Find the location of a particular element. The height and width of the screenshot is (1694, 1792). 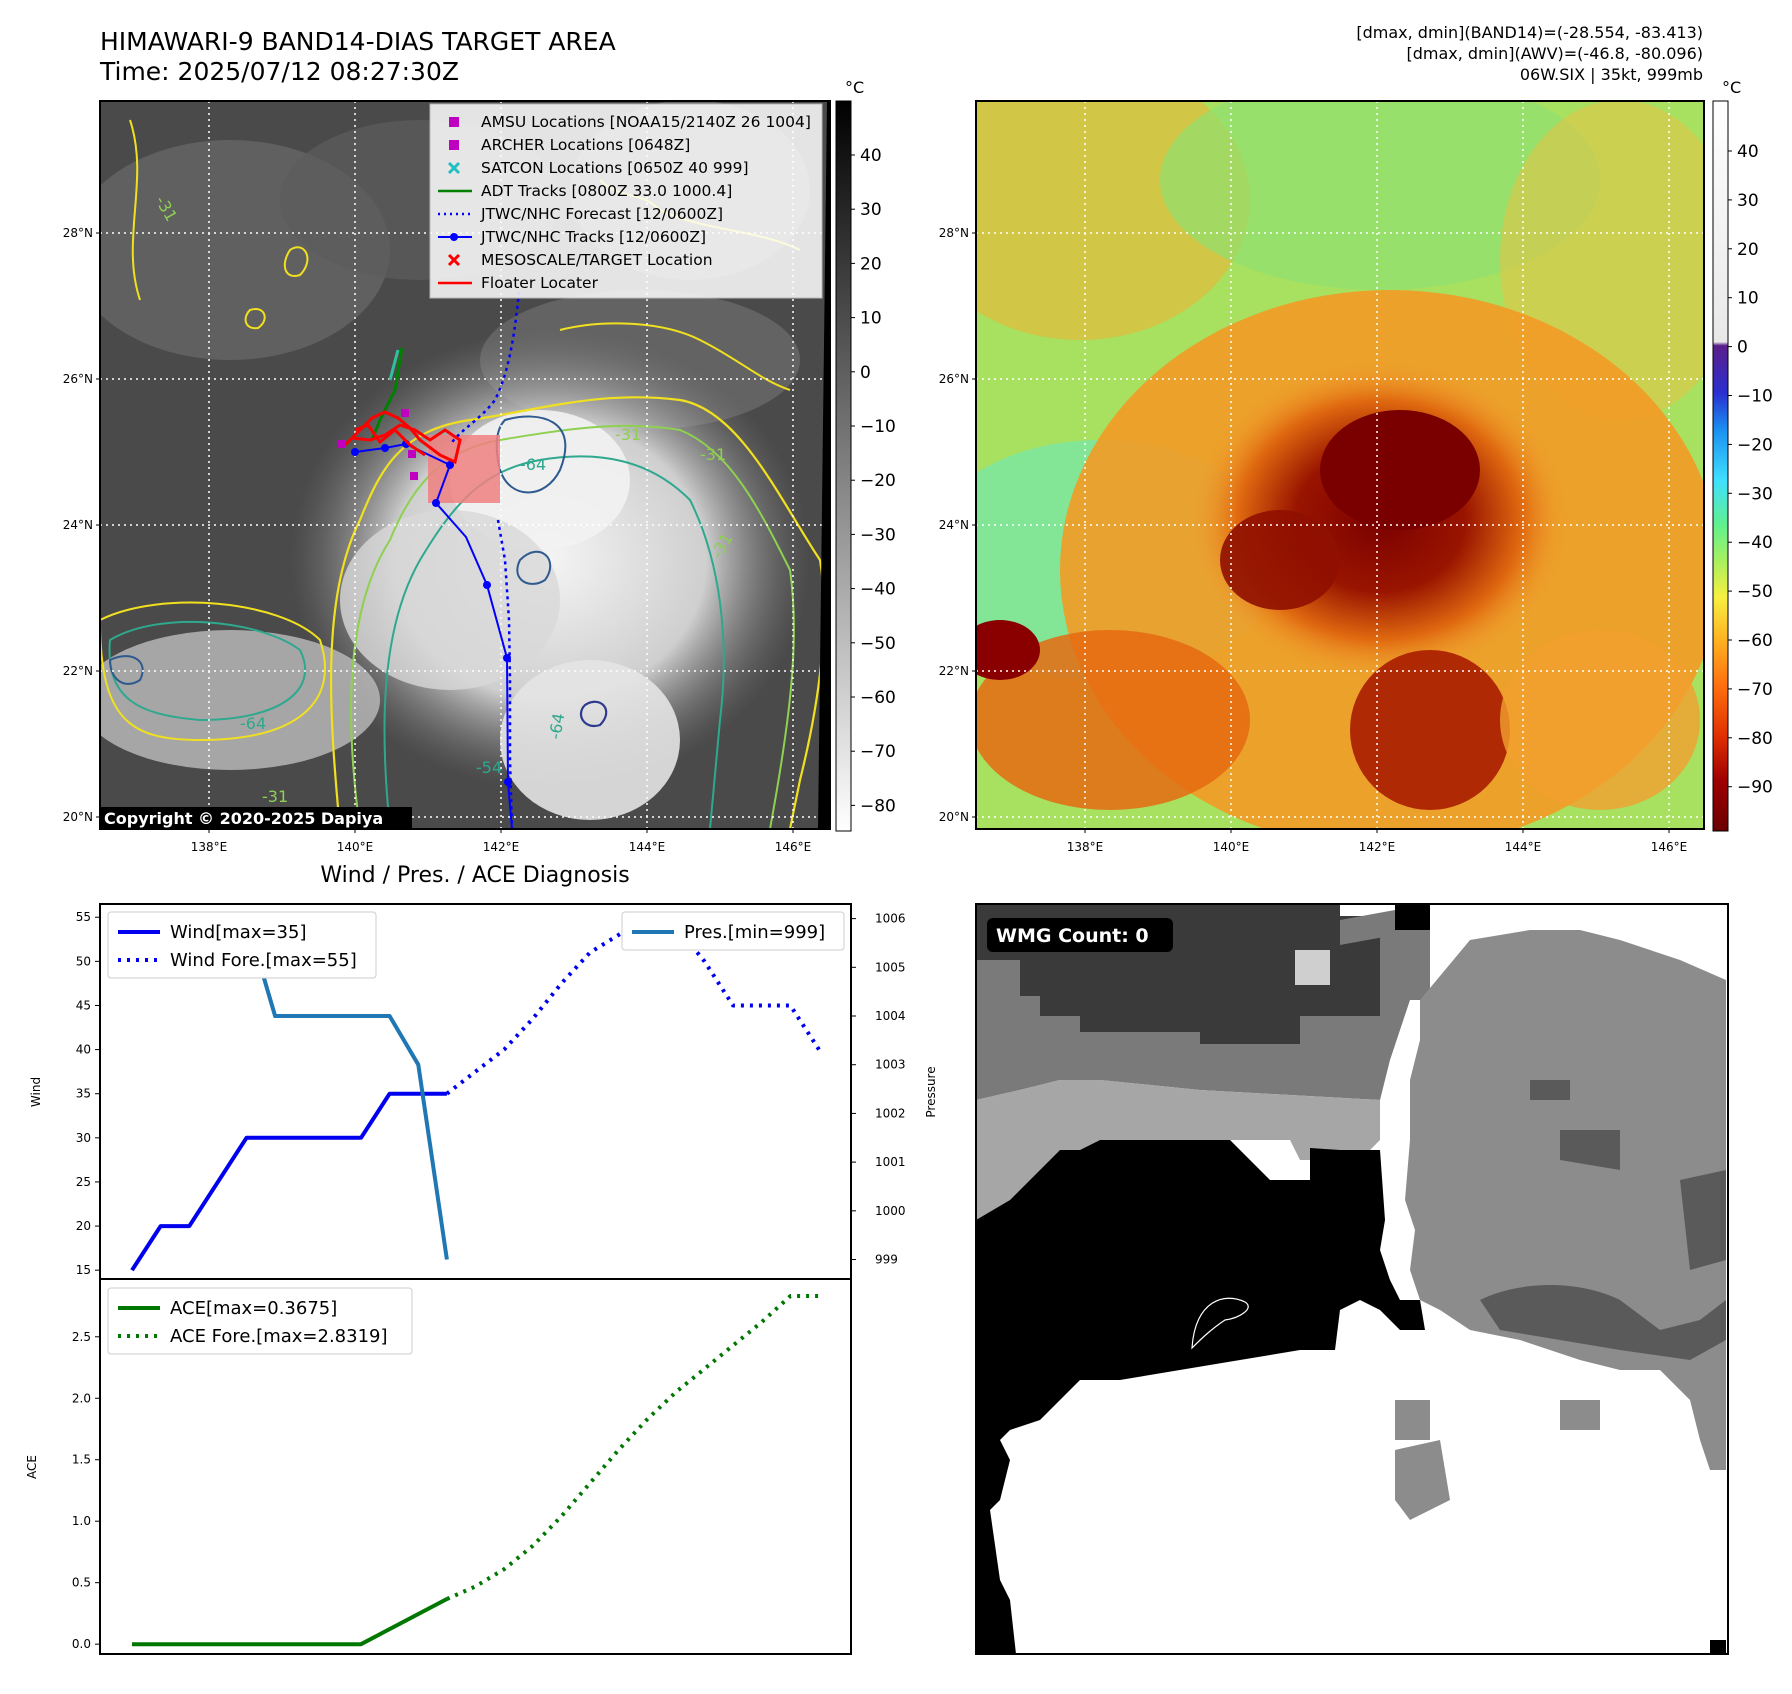

lat-tick-label: 28°N is located at coordinates (954, 233).